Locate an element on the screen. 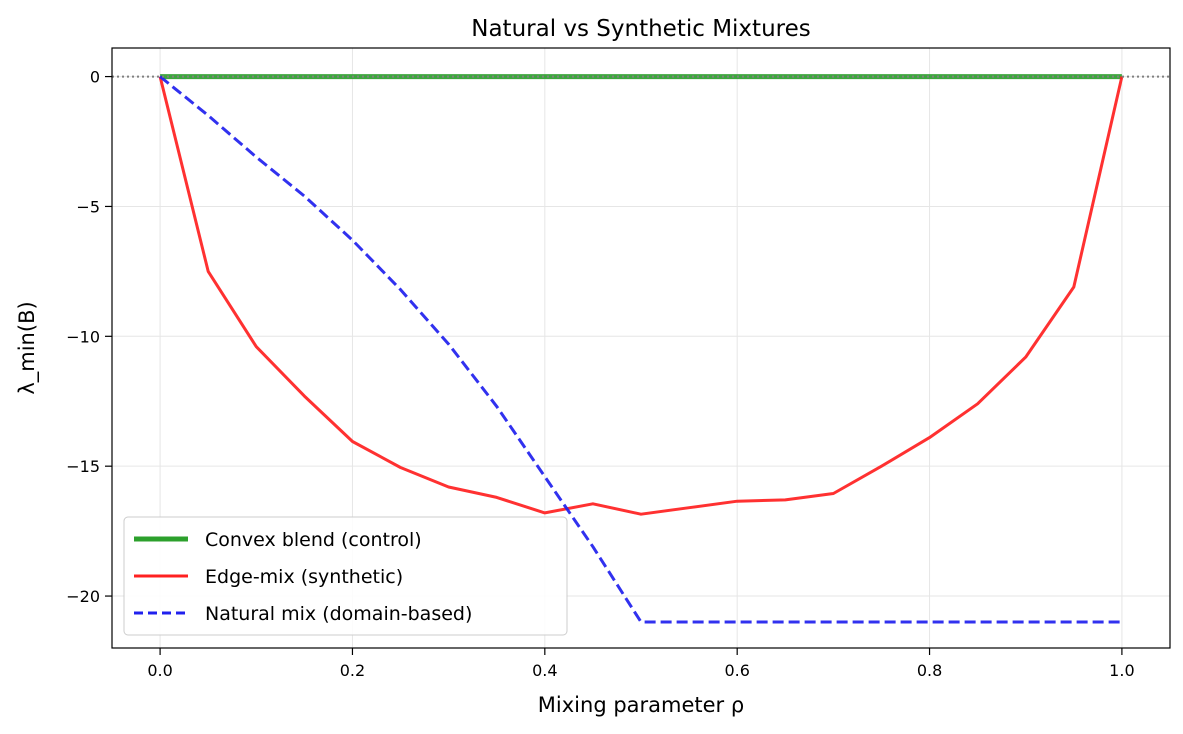  y-tick-label: −5 is located at coordinates (88, 206).